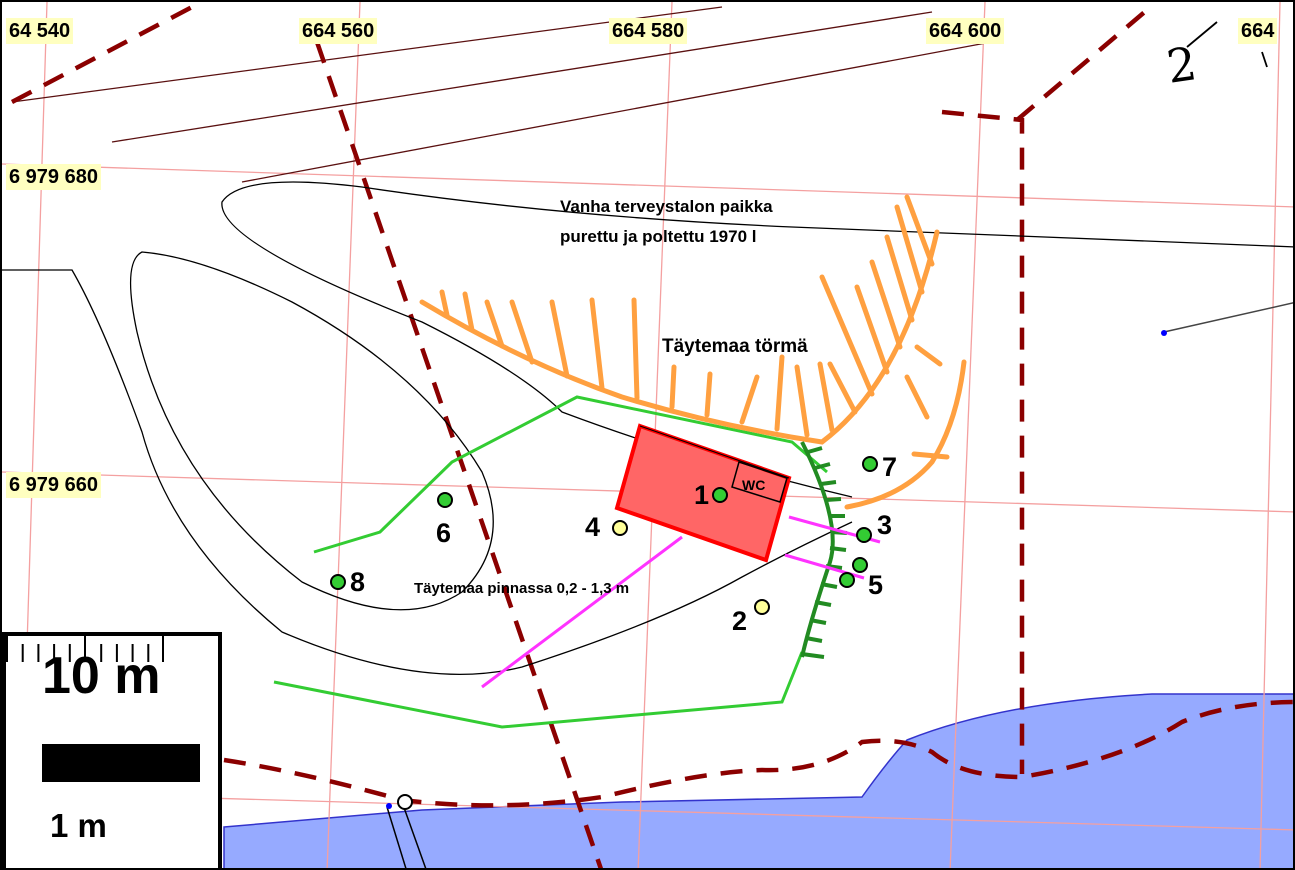 The height and width of the screenshot is (870, 1295). What do you see at coordinates (338, 31) in the screenshot?
I see `grid-label-x-2: 664 560` at bounding box center [338, 31].